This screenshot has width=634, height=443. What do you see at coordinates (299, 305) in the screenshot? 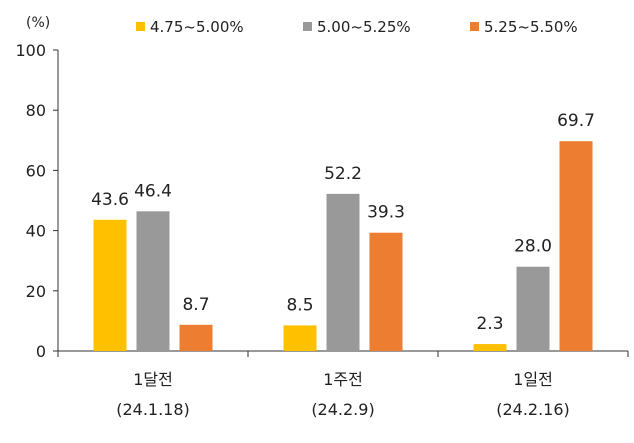
I see `data-label: 8.5` at bounding box center [299, 305].